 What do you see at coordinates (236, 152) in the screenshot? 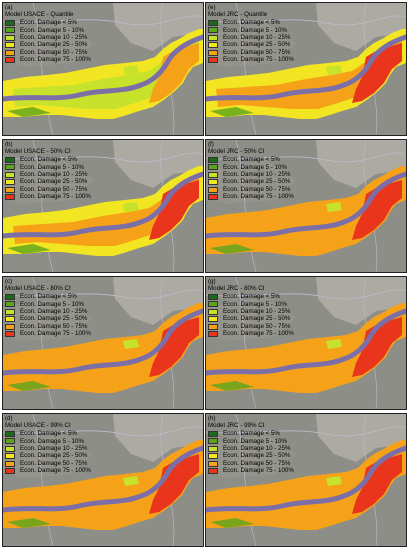
I see `panel-title: Model JRC - 50% CI` at bounding box center [236, 152].